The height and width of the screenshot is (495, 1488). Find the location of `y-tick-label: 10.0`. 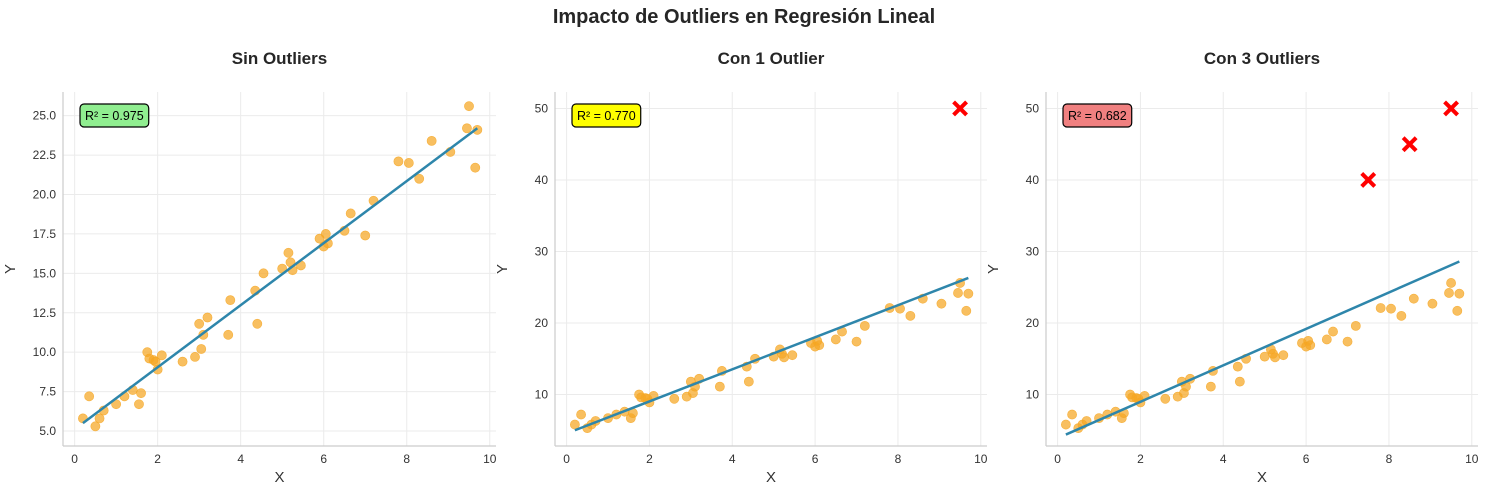

y-tick-label: 10.0 is located at coordinates (45, 352).